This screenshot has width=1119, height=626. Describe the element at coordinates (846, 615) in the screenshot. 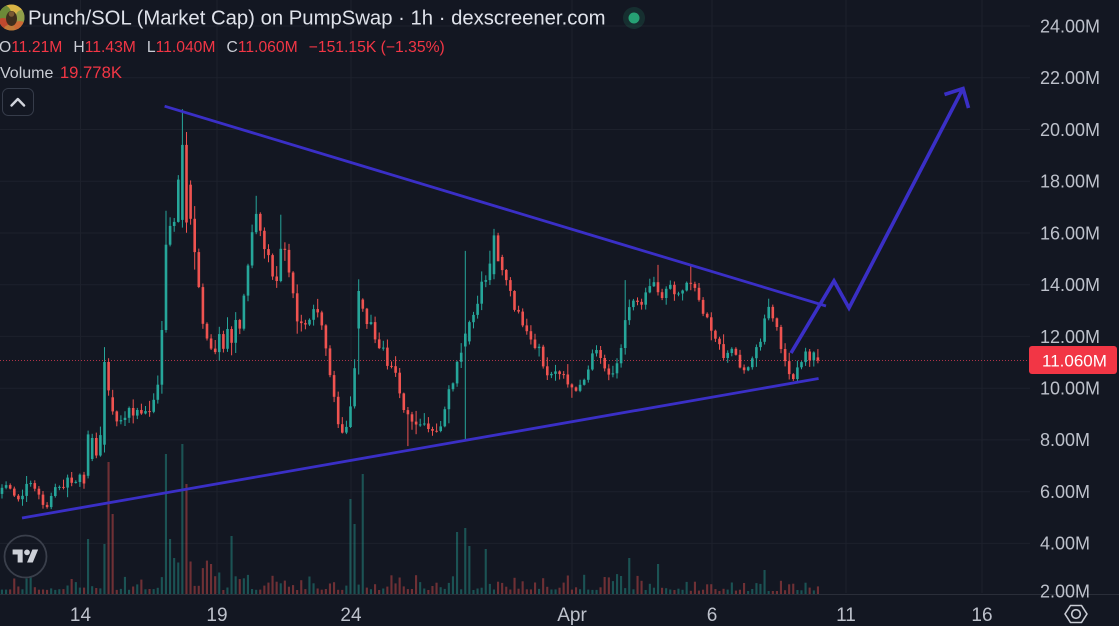

I see `svg-text: 11` at that location.